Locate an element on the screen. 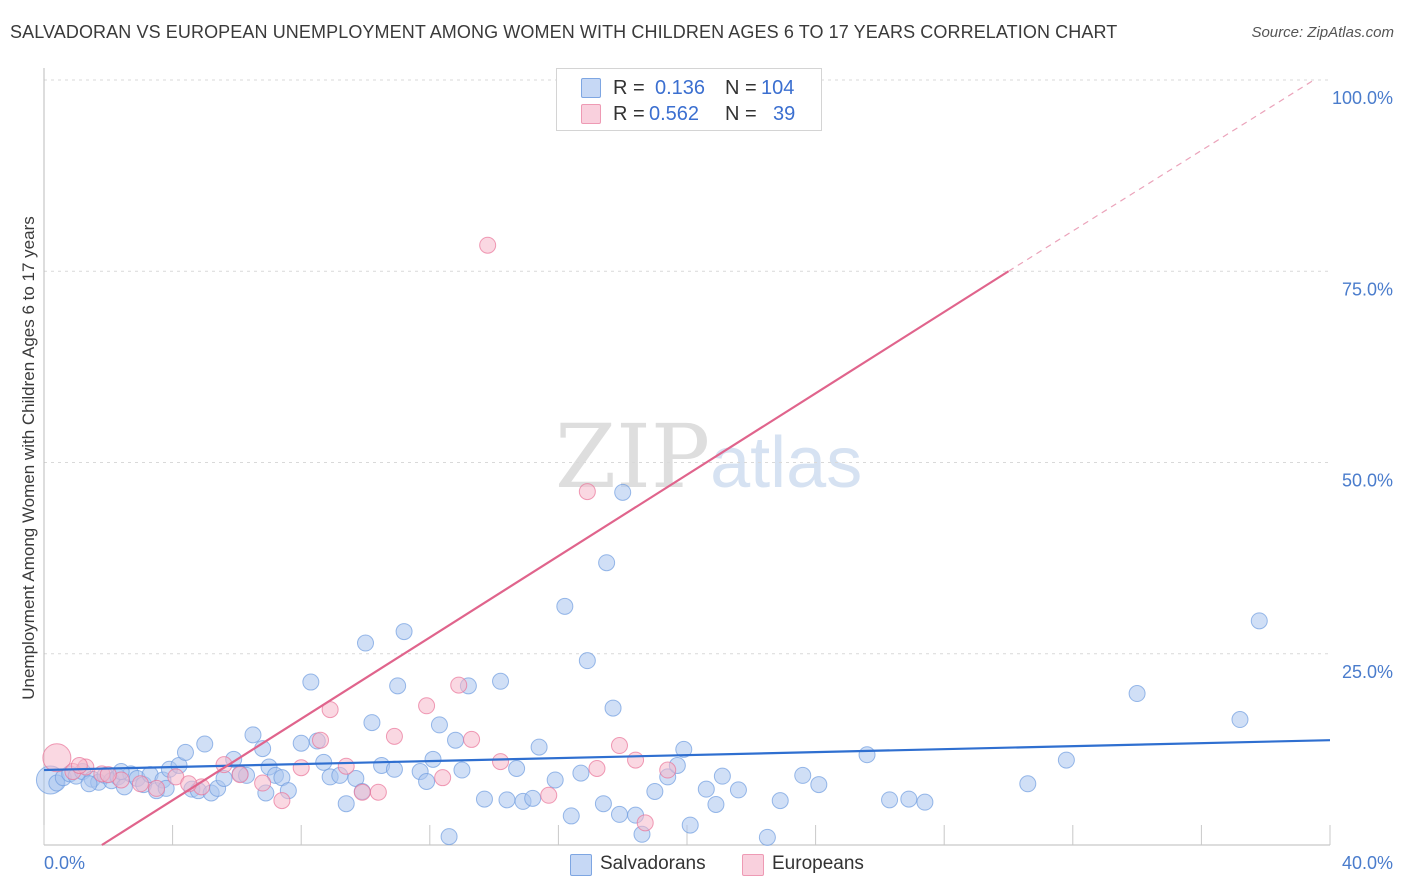 The width and height of the screenshot is (1406, 892). y-tick-label: 50.0% is located at coordinates (1367, 481).